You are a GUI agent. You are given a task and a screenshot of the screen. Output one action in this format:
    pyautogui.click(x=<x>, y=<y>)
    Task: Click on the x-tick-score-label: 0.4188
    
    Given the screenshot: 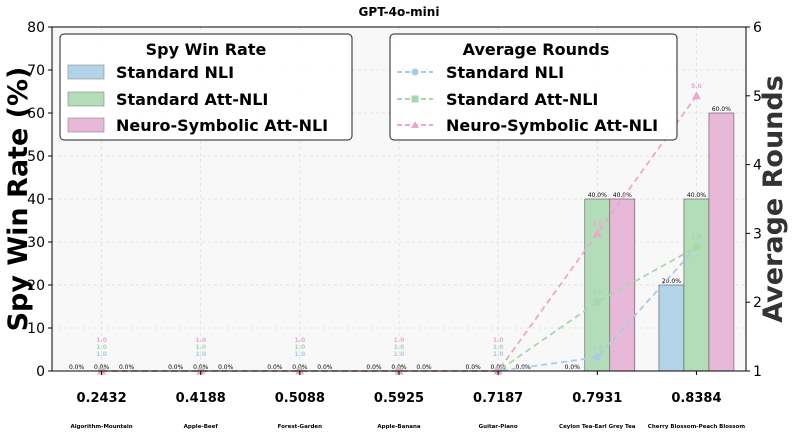 What is the action you would take?
    pyautogui.click(x=201, y=398)
    